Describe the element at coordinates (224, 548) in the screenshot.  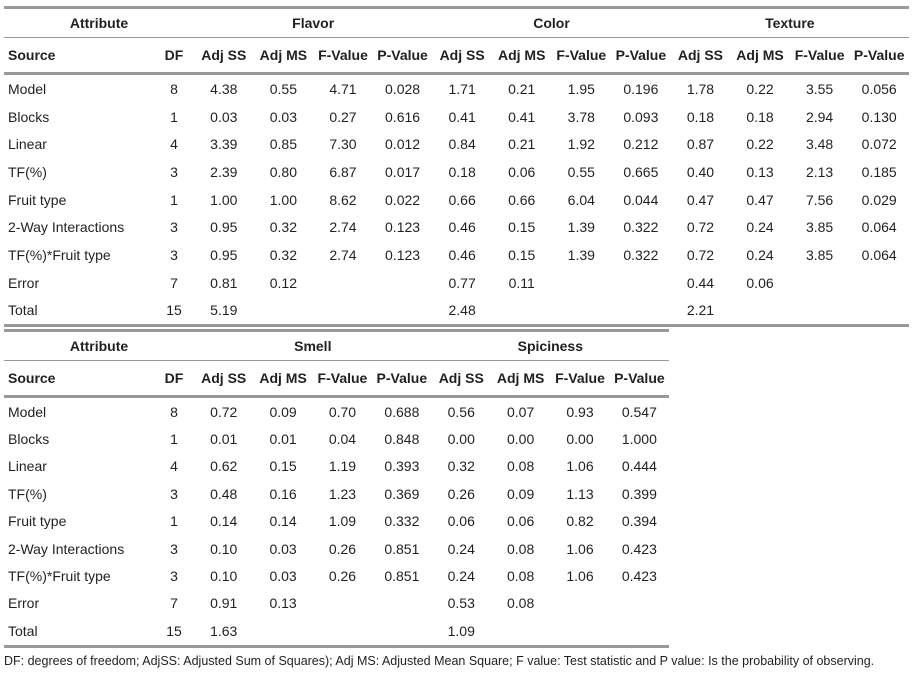
I see `cell: 0.10` at that location.